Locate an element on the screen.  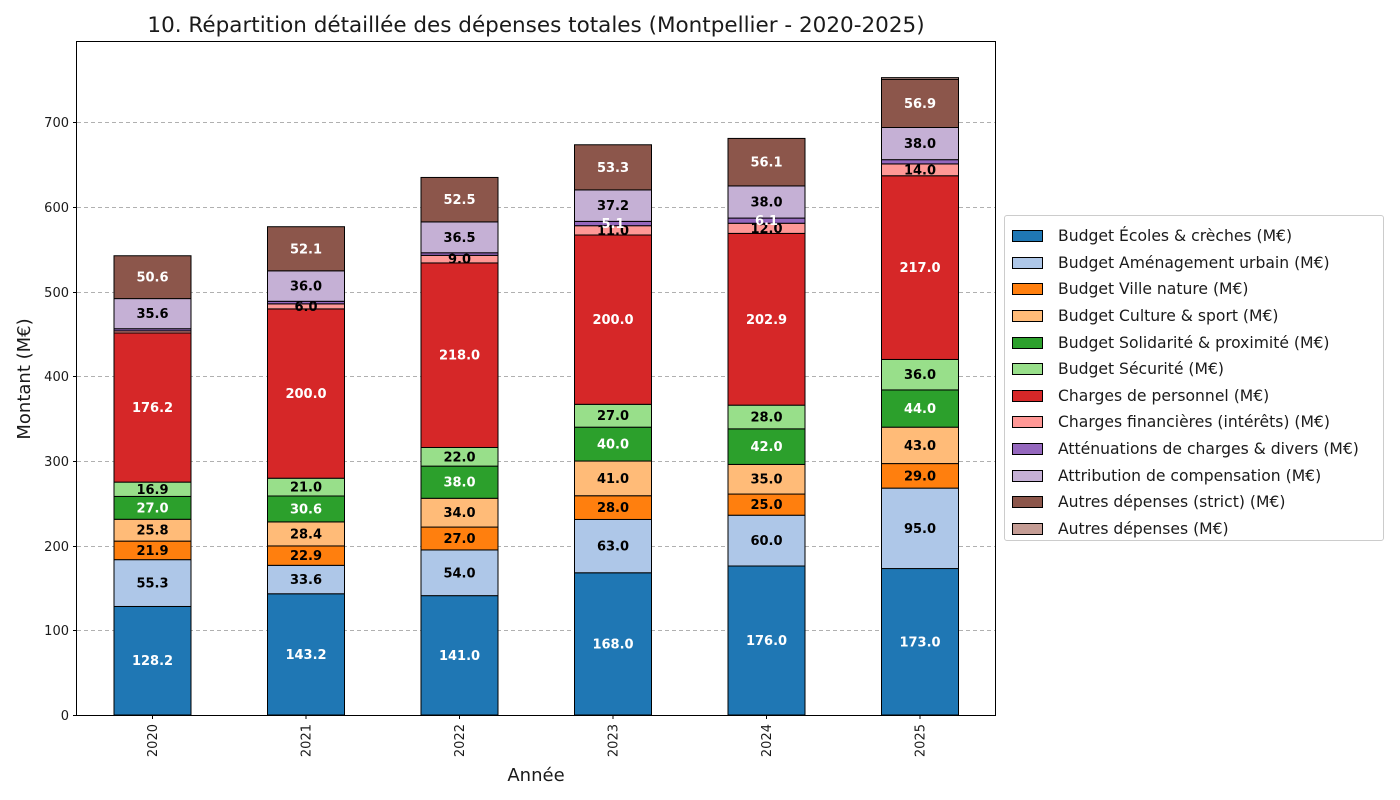
bar-value-label: 56.9 is located at coordinates (920, 104).